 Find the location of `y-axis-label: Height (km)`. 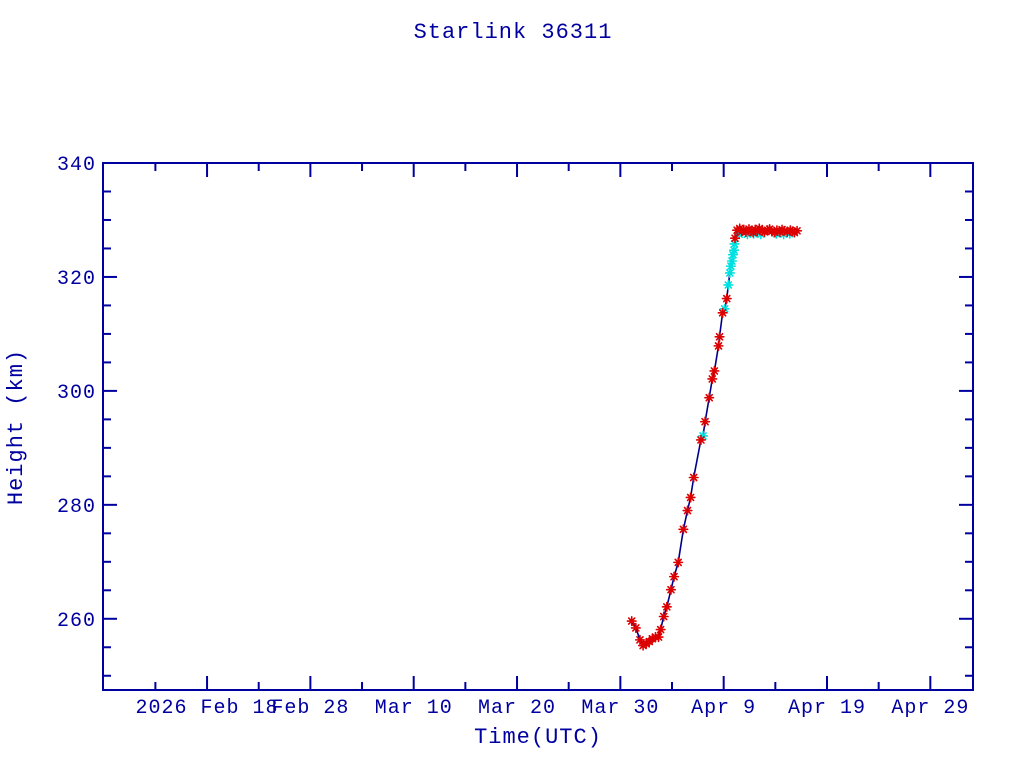

y-axis-label: Height (km) is located at coordinates (16, 427).